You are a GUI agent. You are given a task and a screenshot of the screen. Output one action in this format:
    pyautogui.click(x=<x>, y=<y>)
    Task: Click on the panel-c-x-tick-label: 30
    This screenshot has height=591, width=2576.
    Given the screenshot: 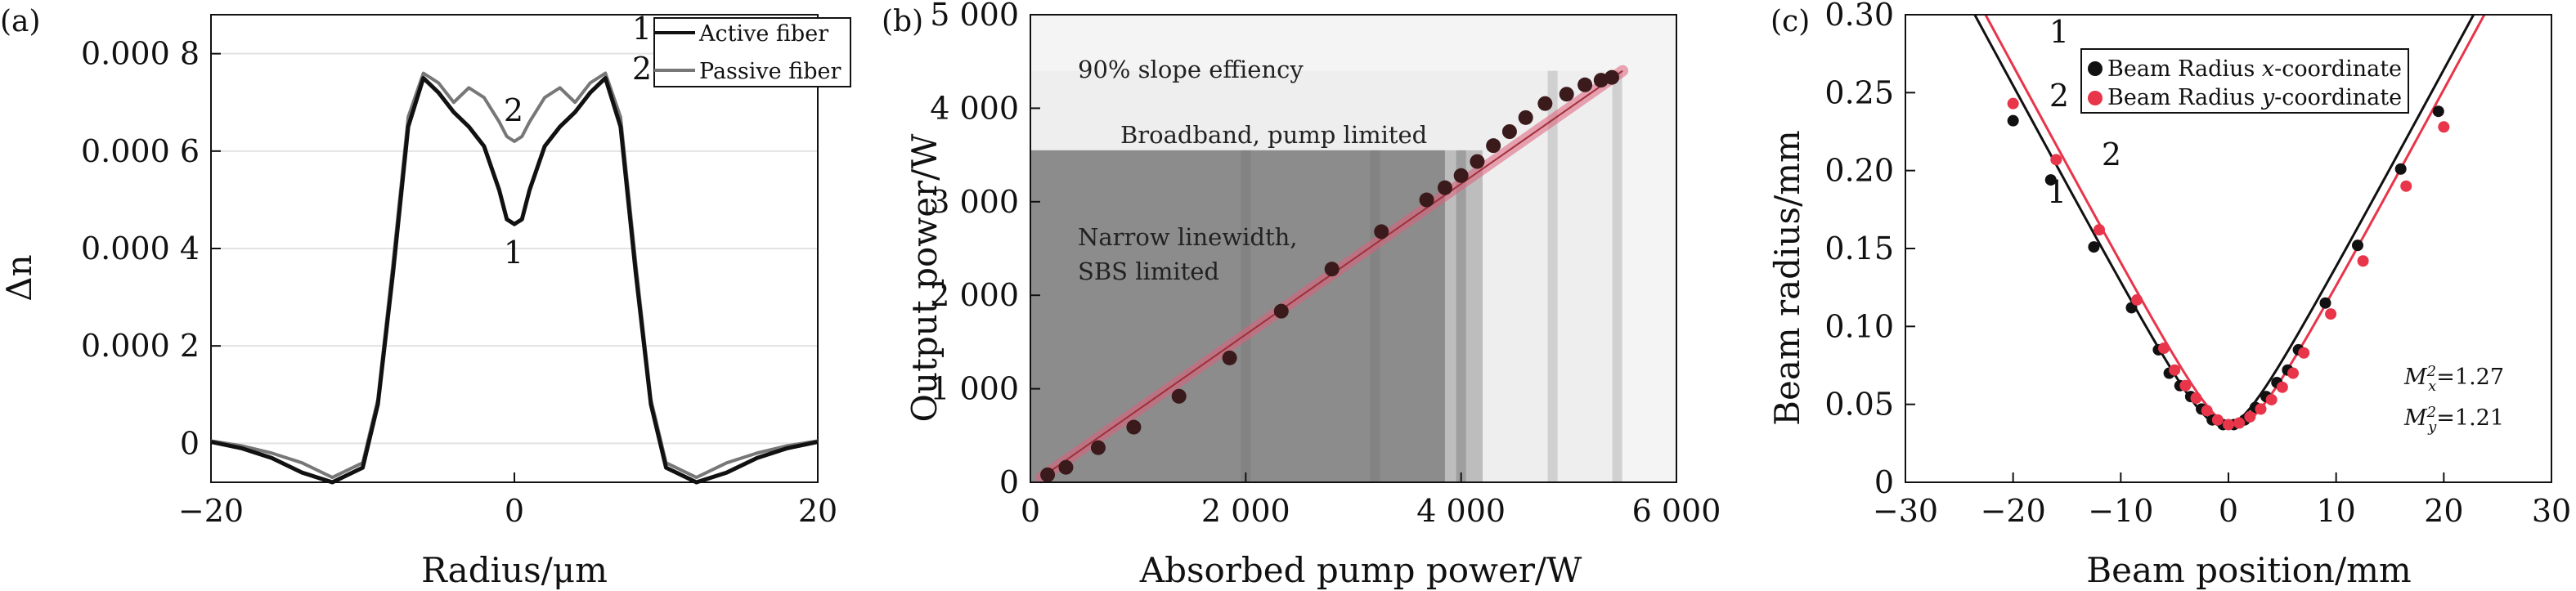 What is the action you would take?
    pyautogui.click(x=2551, y=511)
    